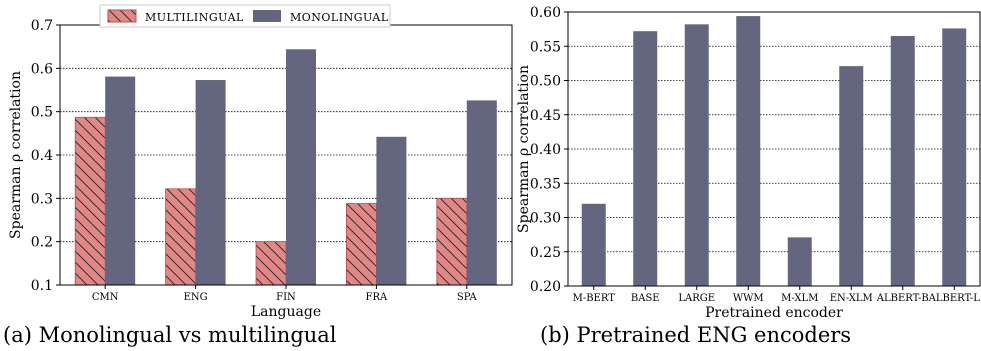 The height and width of the screenshot is (351, 981). Describe the element at coordinates (271, 263) in the screenshot. I see `bar-multilingual-fin` at that location.